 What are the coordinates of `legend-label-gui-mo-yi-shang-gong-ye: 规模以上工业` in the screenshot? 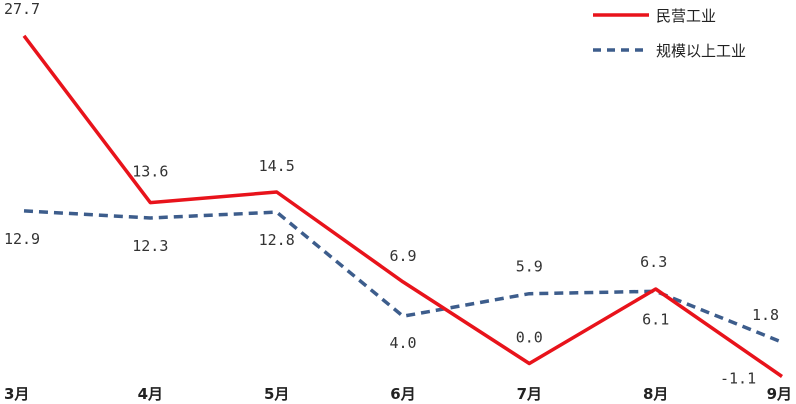 It's located at (701, 51).